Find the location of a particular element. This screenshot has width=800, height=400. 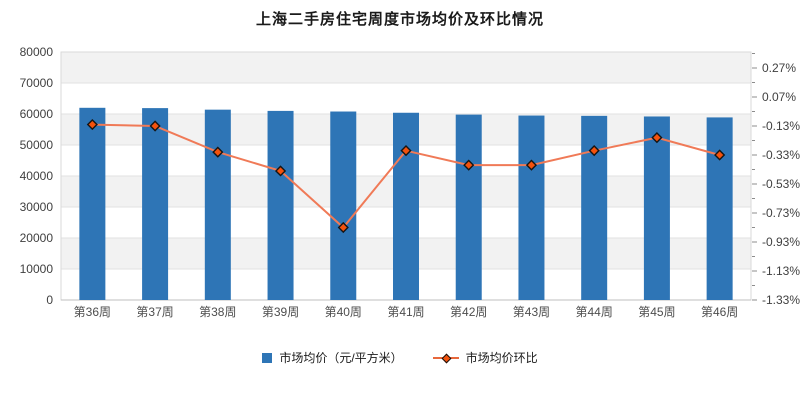

secondary-axis-label: -0.93% is located at coordinates (781, 242).